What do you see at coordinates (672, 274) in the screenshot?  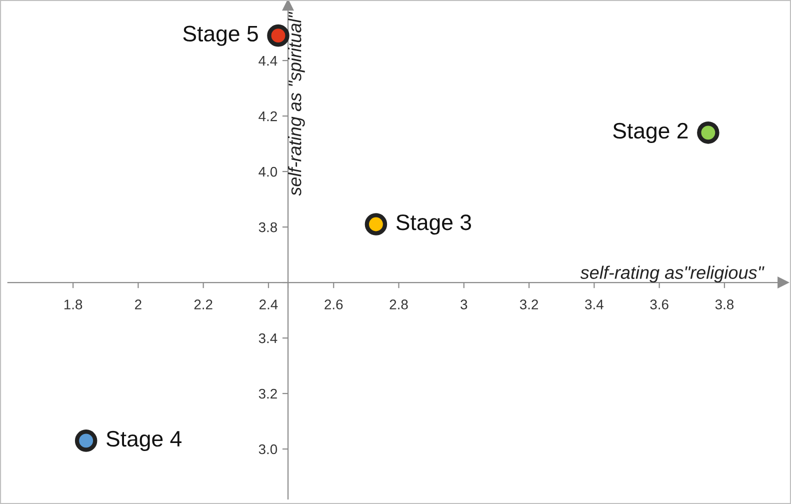 I see `x-axis-title: self-rating as"religious"` at bounding box center [672, 274].